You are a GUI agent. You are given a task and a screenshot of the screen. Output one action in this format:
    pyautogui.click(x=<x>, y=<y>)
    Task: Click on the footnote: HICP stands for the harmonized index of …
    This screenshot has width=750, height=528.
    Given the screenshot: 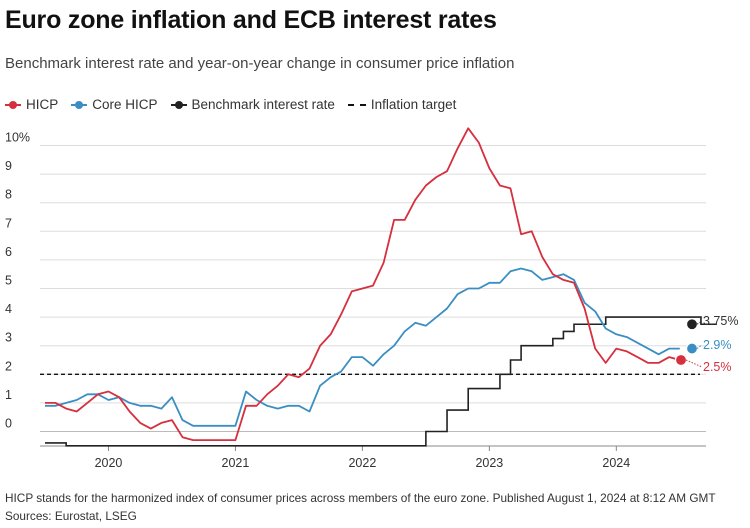 What is the action you would take?
    pyautogui.click(x=360, y=498)
    